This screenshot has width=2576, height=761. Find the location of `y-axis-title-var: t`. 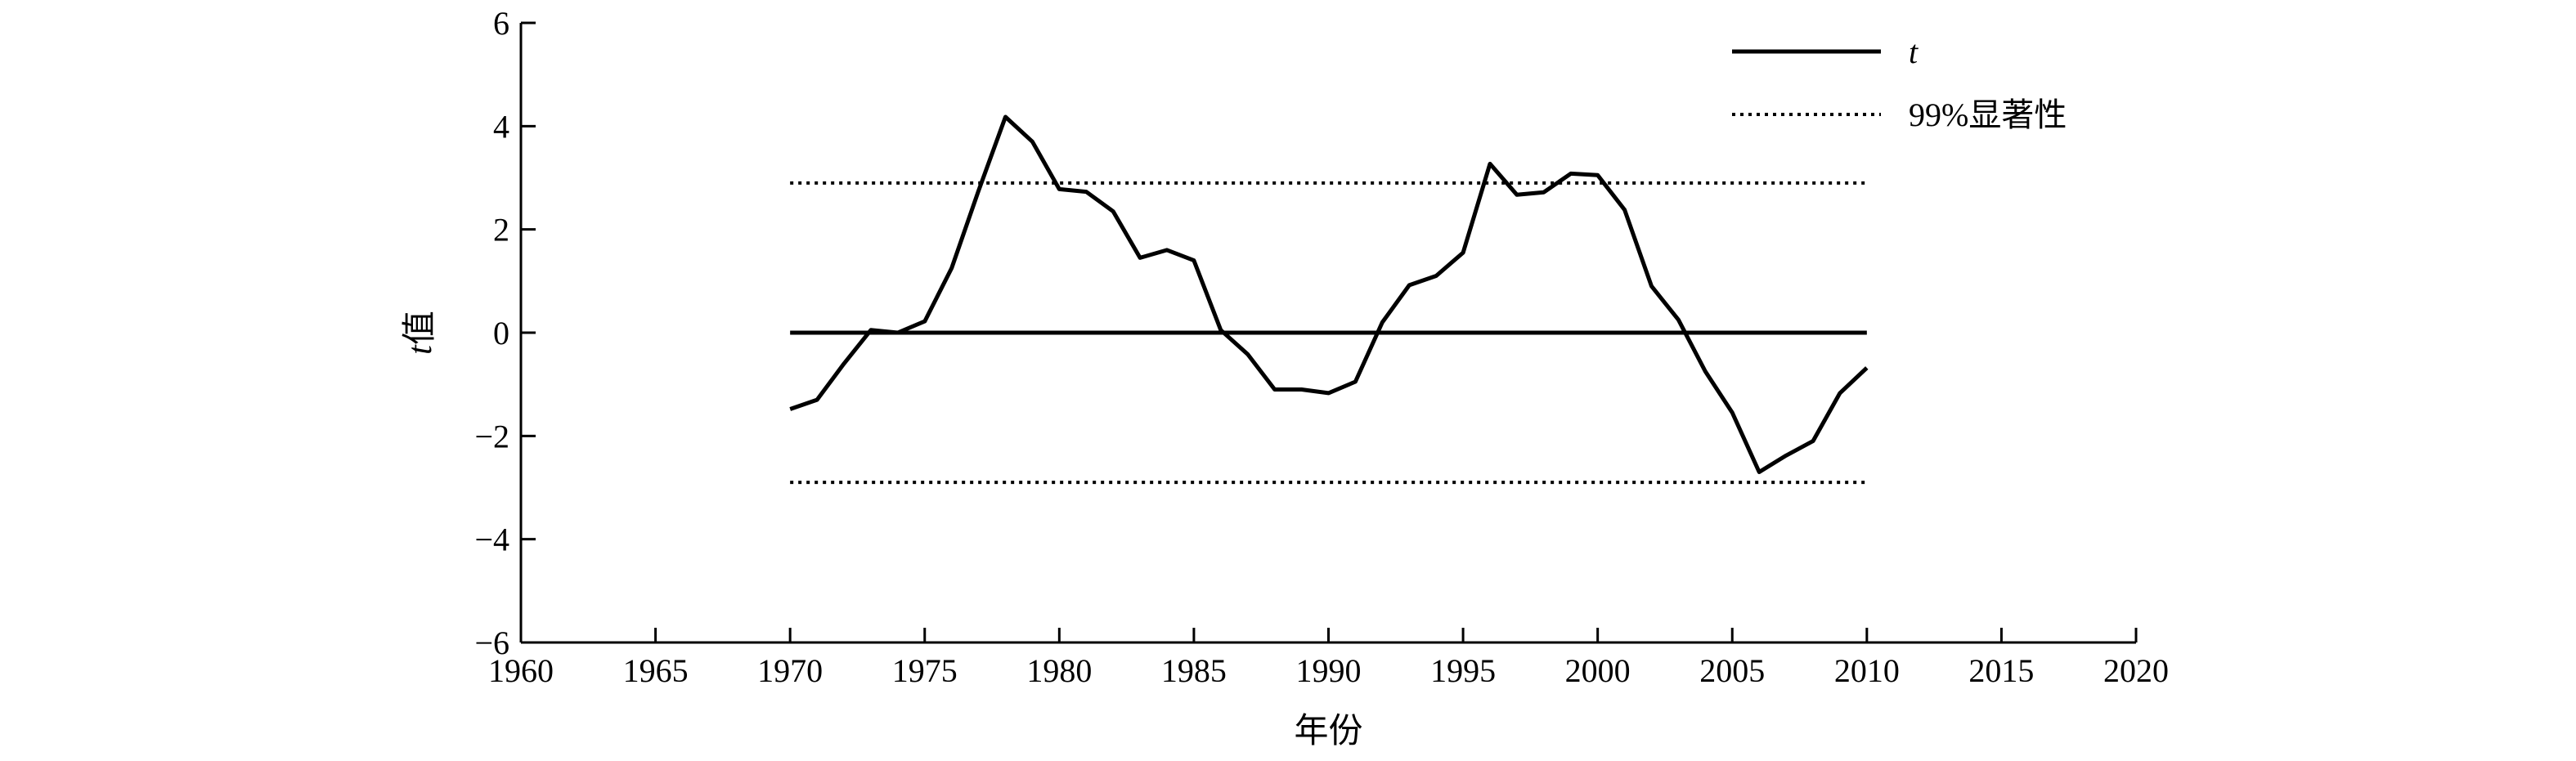

y-axis-title-var: t is located at coordinates (420, 349).